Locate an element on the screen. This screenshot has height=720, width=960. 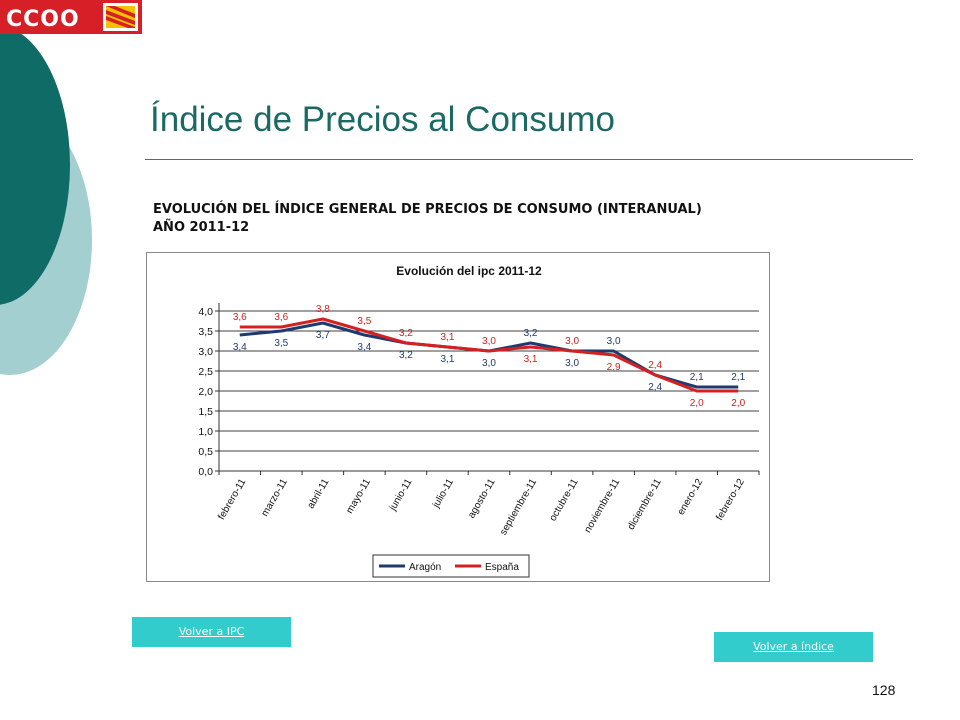
decorative-circles is located at coordinates (46, 200).